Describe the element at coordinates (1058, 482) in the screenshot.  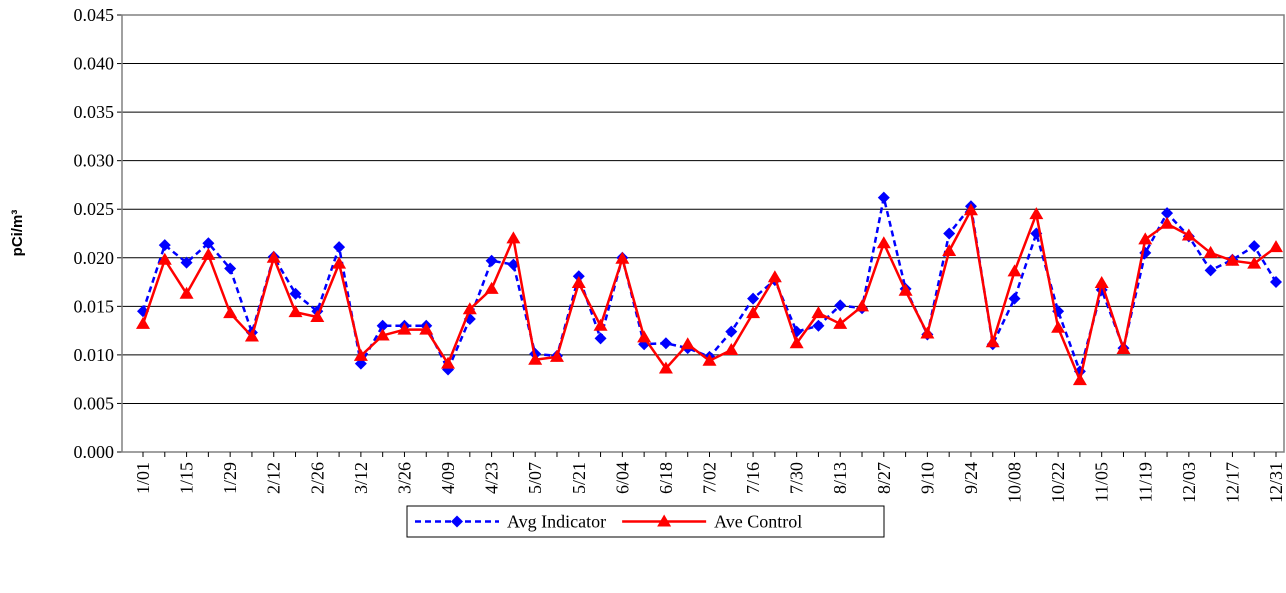
I see `x-tick-label: 10/22` at that location.